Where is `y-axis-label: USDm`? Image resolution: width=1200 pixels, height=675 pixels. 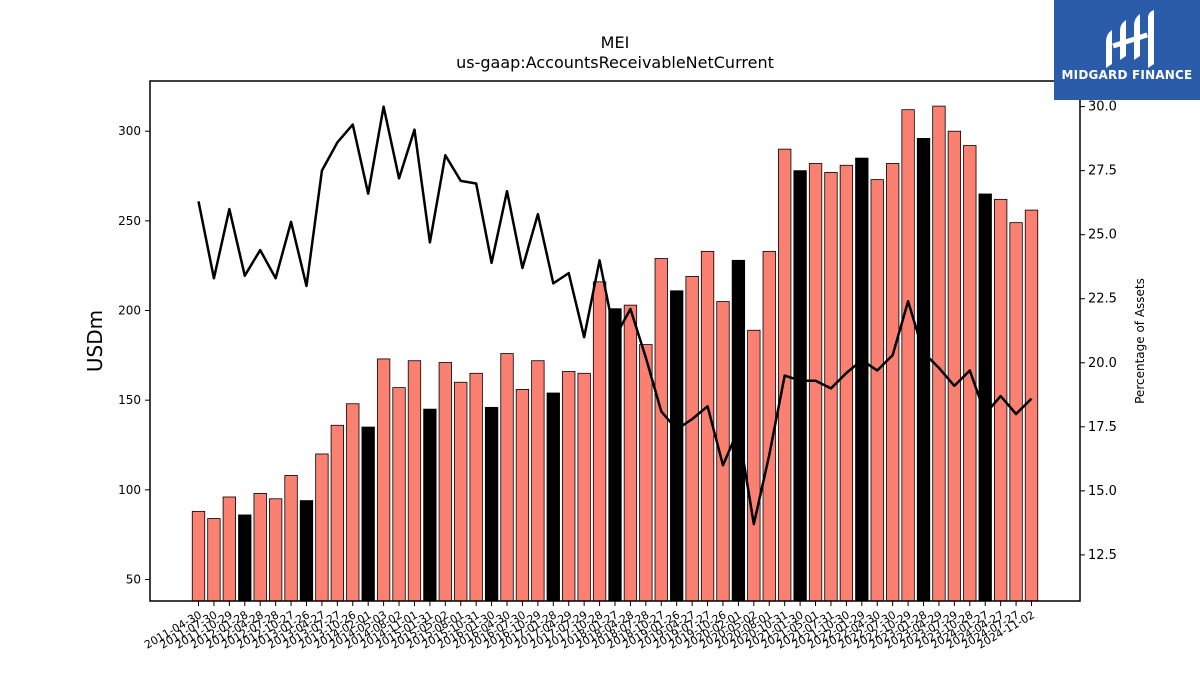
y-axis-label: USDm is located at coordinates (95, 341).